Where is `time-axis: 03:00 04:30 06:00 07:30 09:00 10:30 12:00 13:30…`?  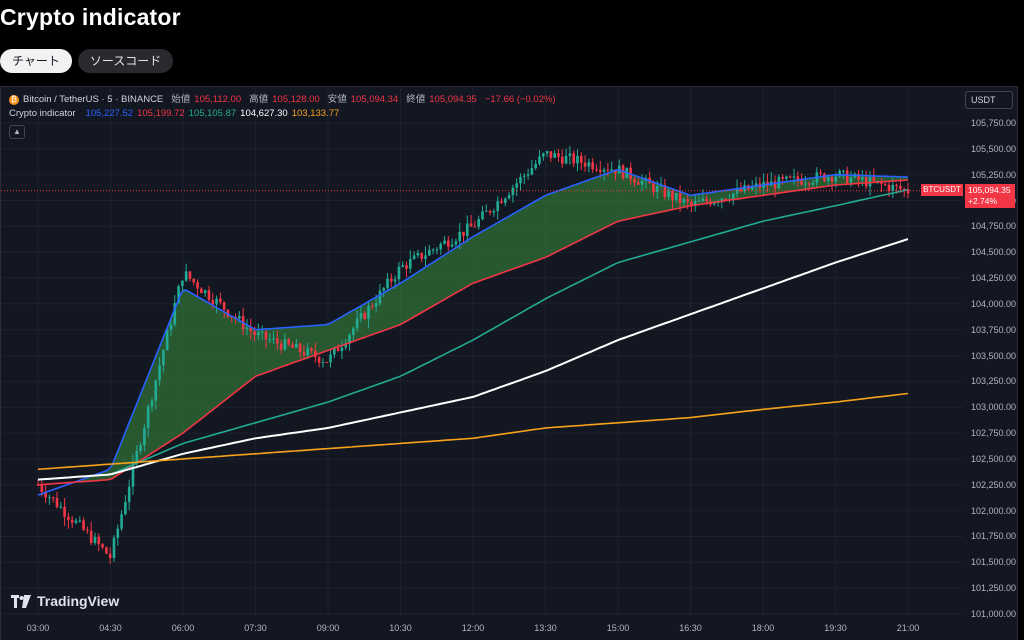 time-axis: 03:00 04:30 06:00 07:30 09:00 10:30 12:00 13:30… is located at coordinates (482, 627).